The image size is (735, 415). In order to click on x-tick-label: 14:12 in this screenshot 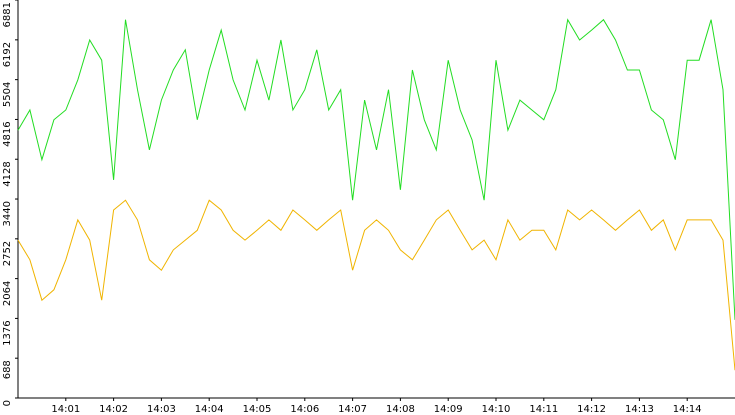, I will do `click(591, 409)`.